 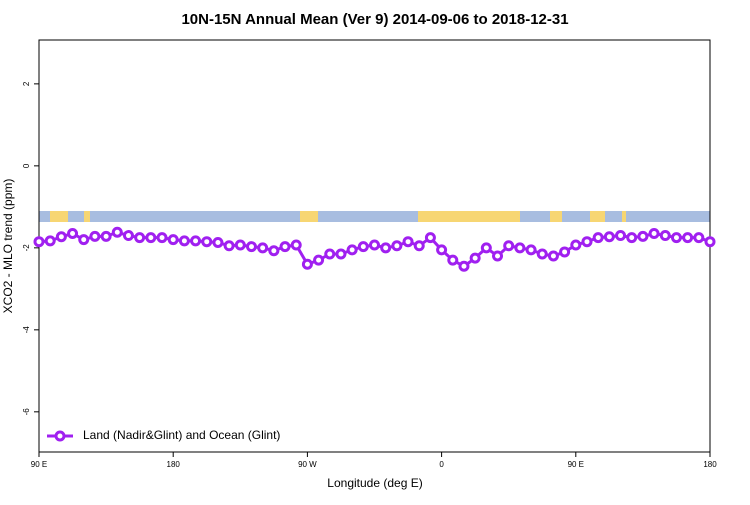 What do you see at coordinates (181, 435) in the screenshot?
I see `legend-label: Land (Nadir&Glint) and Ocean (Glint)` at bounding box center [181, 435].